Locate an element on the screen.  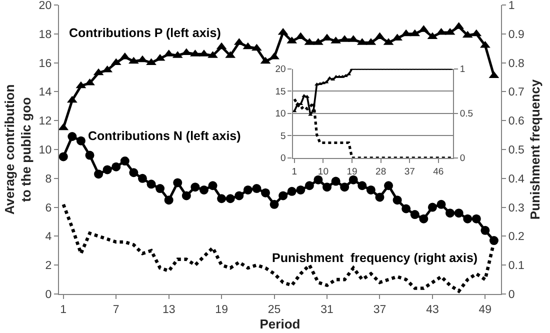
x-tick-label: 43 is located at coordinates (432, 310).